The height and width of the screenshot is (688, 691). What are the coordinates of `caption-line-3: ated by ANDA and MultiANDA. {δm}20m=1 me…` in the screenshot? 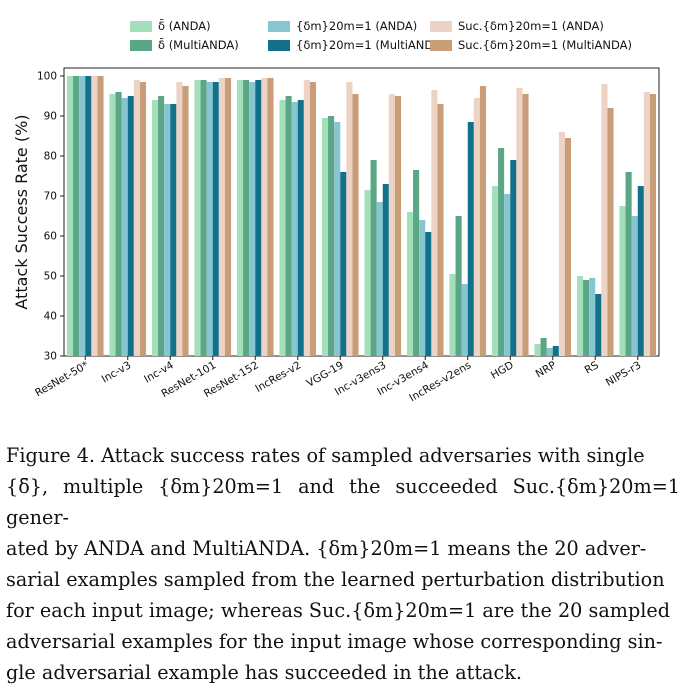 It's located at (326, 548).